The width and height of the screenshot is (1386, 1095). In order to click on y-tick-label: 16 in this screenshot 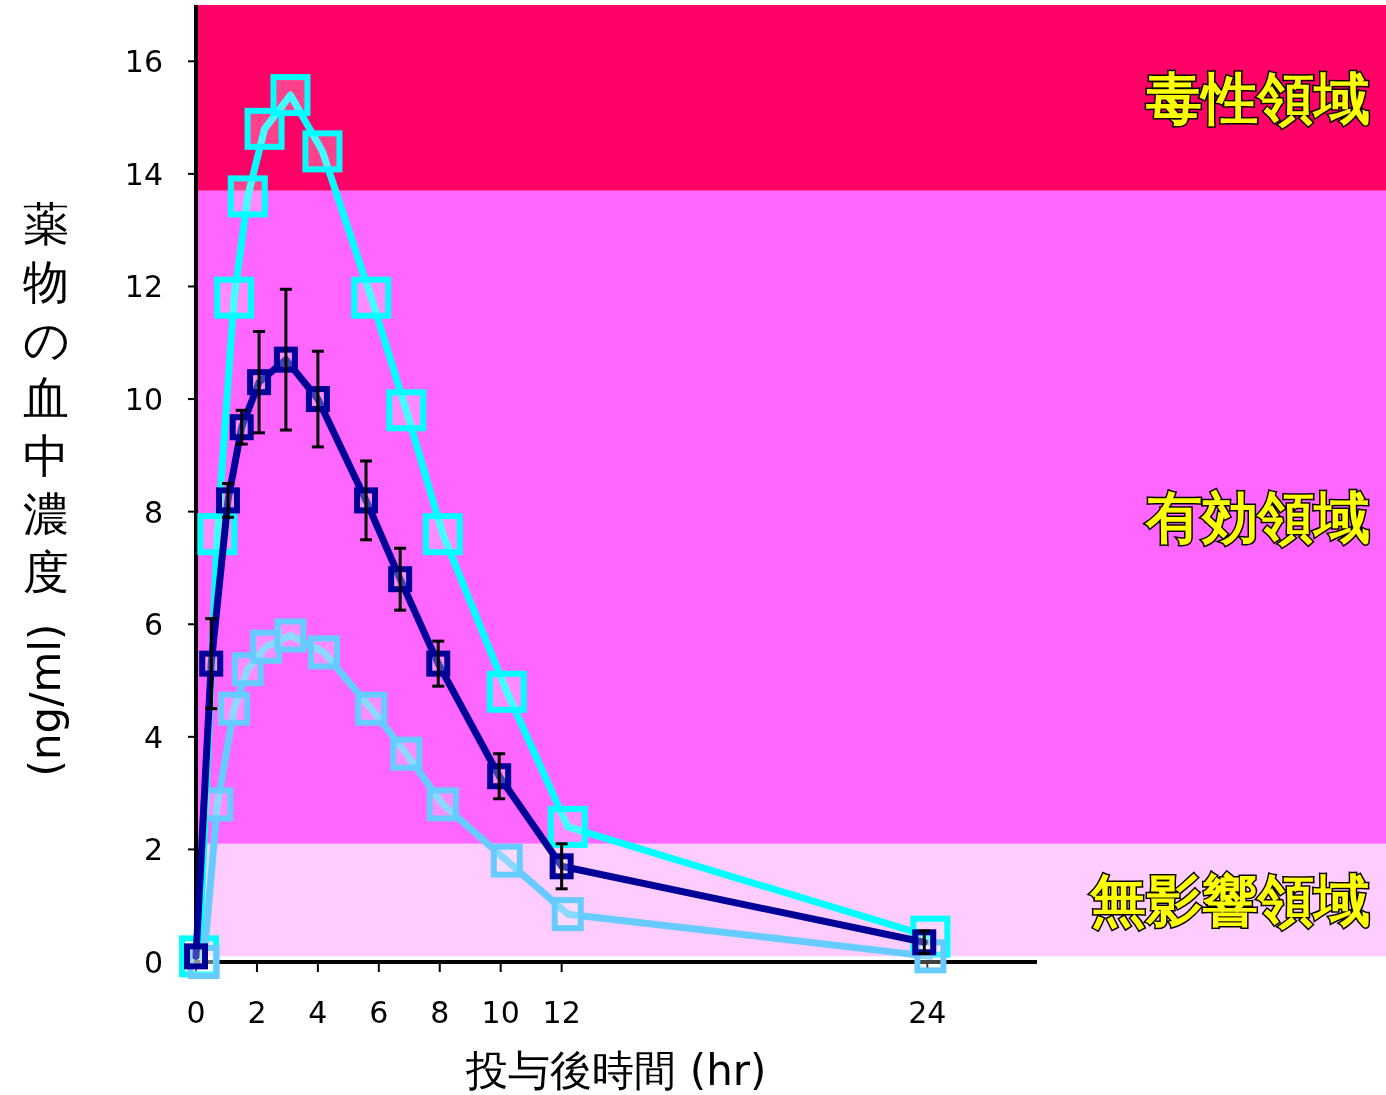, I will do `click(143, 62)`.